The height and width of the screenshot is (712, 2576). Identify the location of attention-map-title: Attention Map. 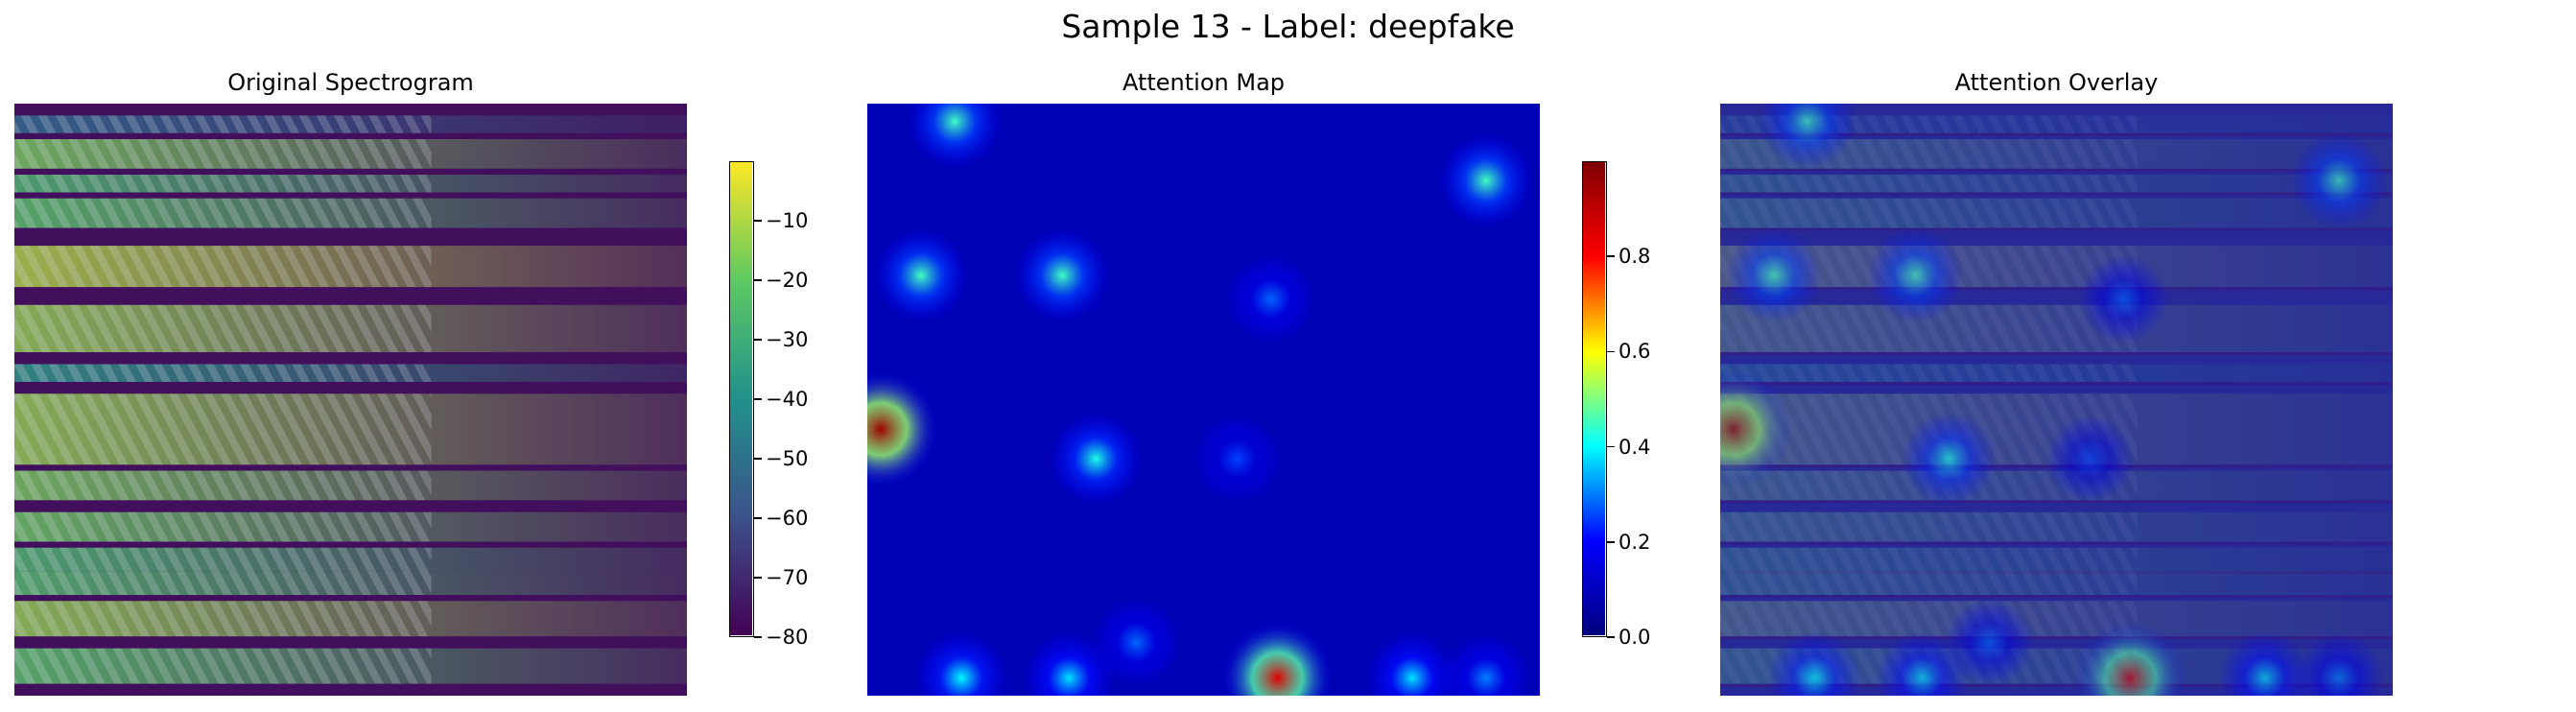
(1204, 82).